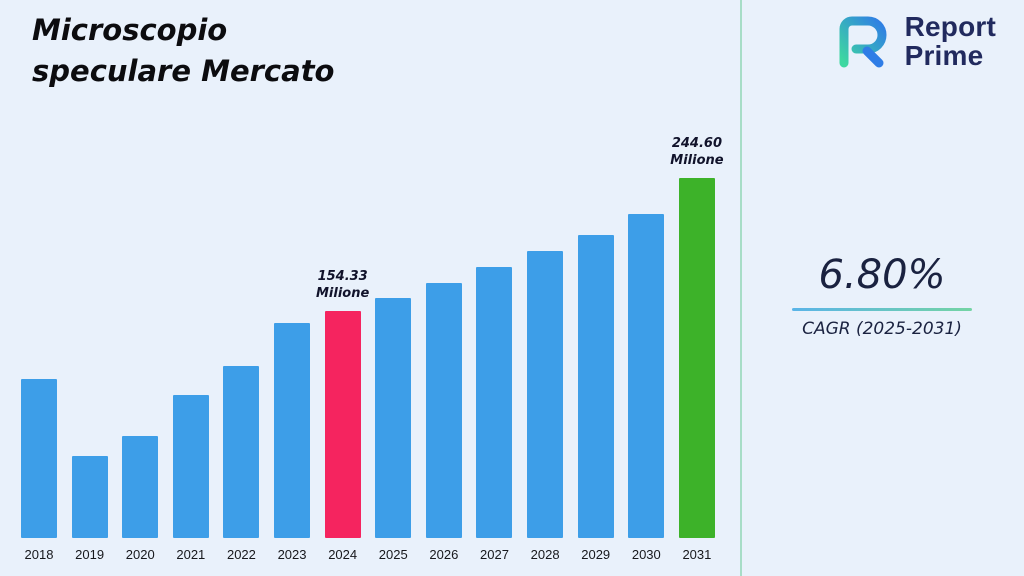  Describe the element at coordinates (393, 554) in the screenshot. I see `x-tick-label-2025: 2025` at that location.